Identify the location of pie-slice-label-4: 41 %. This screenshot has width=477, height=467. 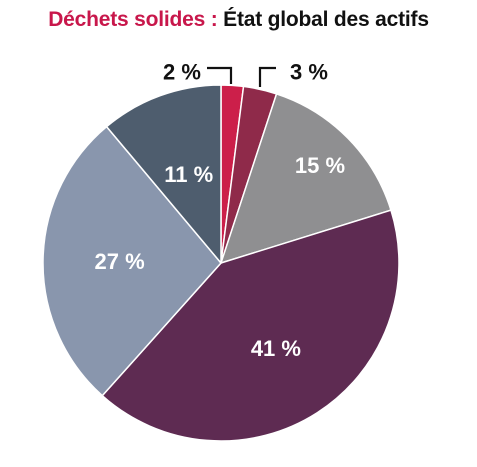
(276, 348).